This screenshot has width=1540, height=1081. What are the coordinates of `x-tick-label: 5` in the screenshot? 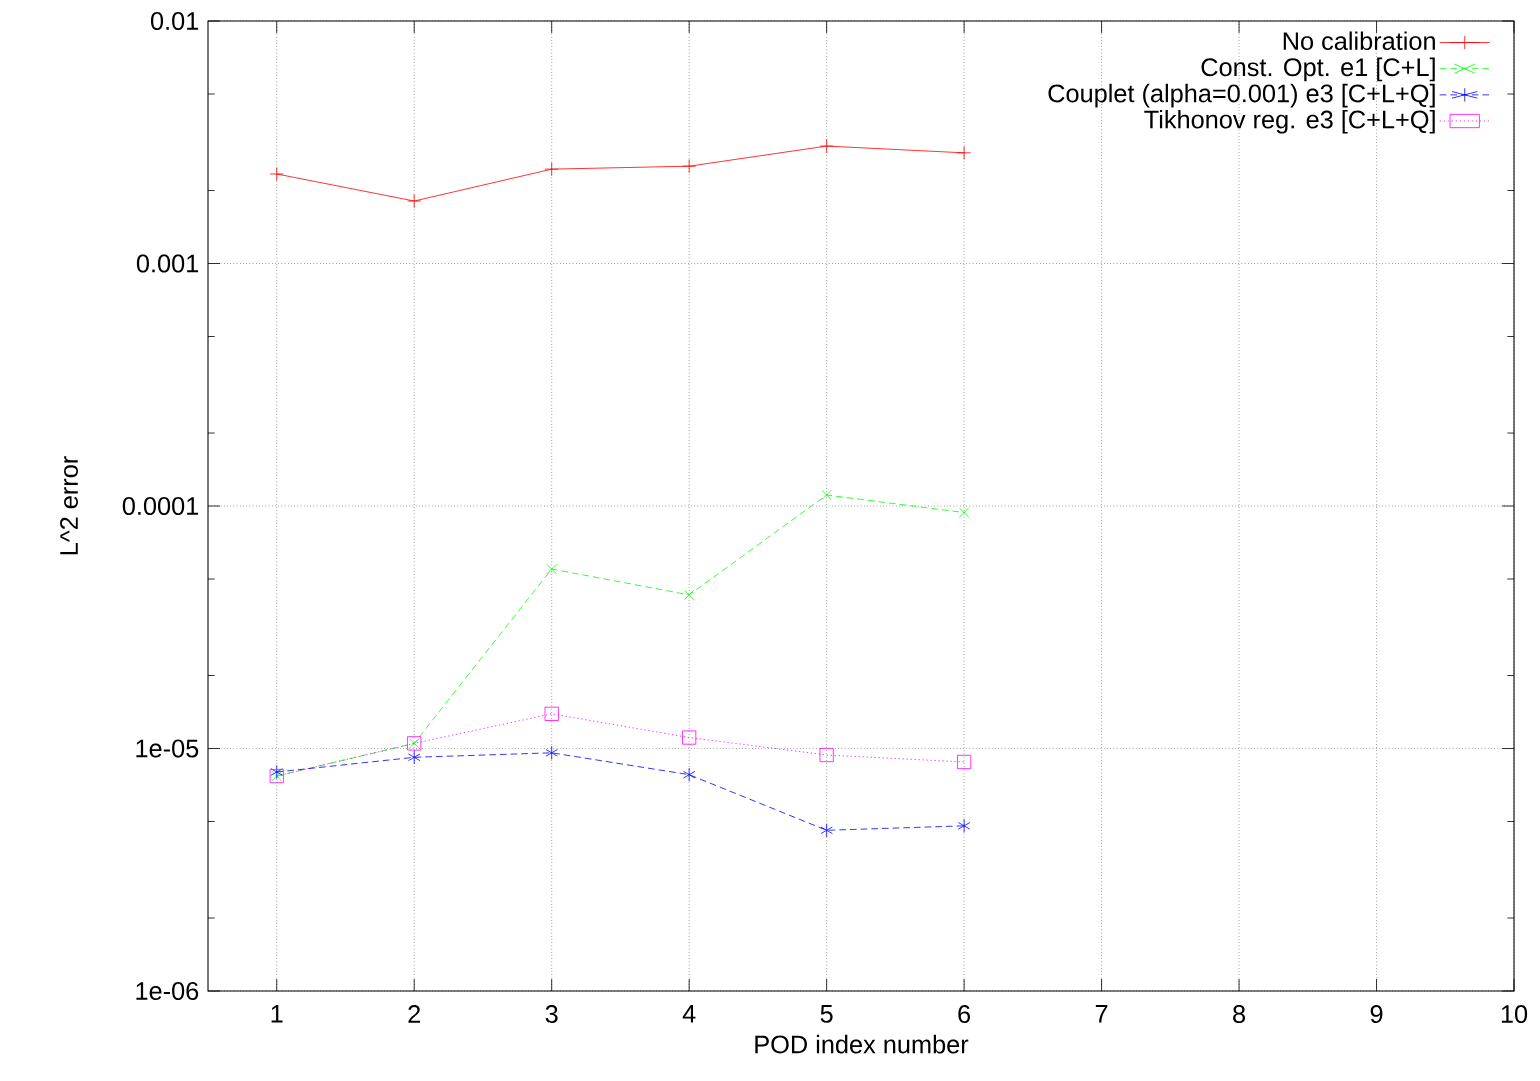 It's located at (826, 1014).